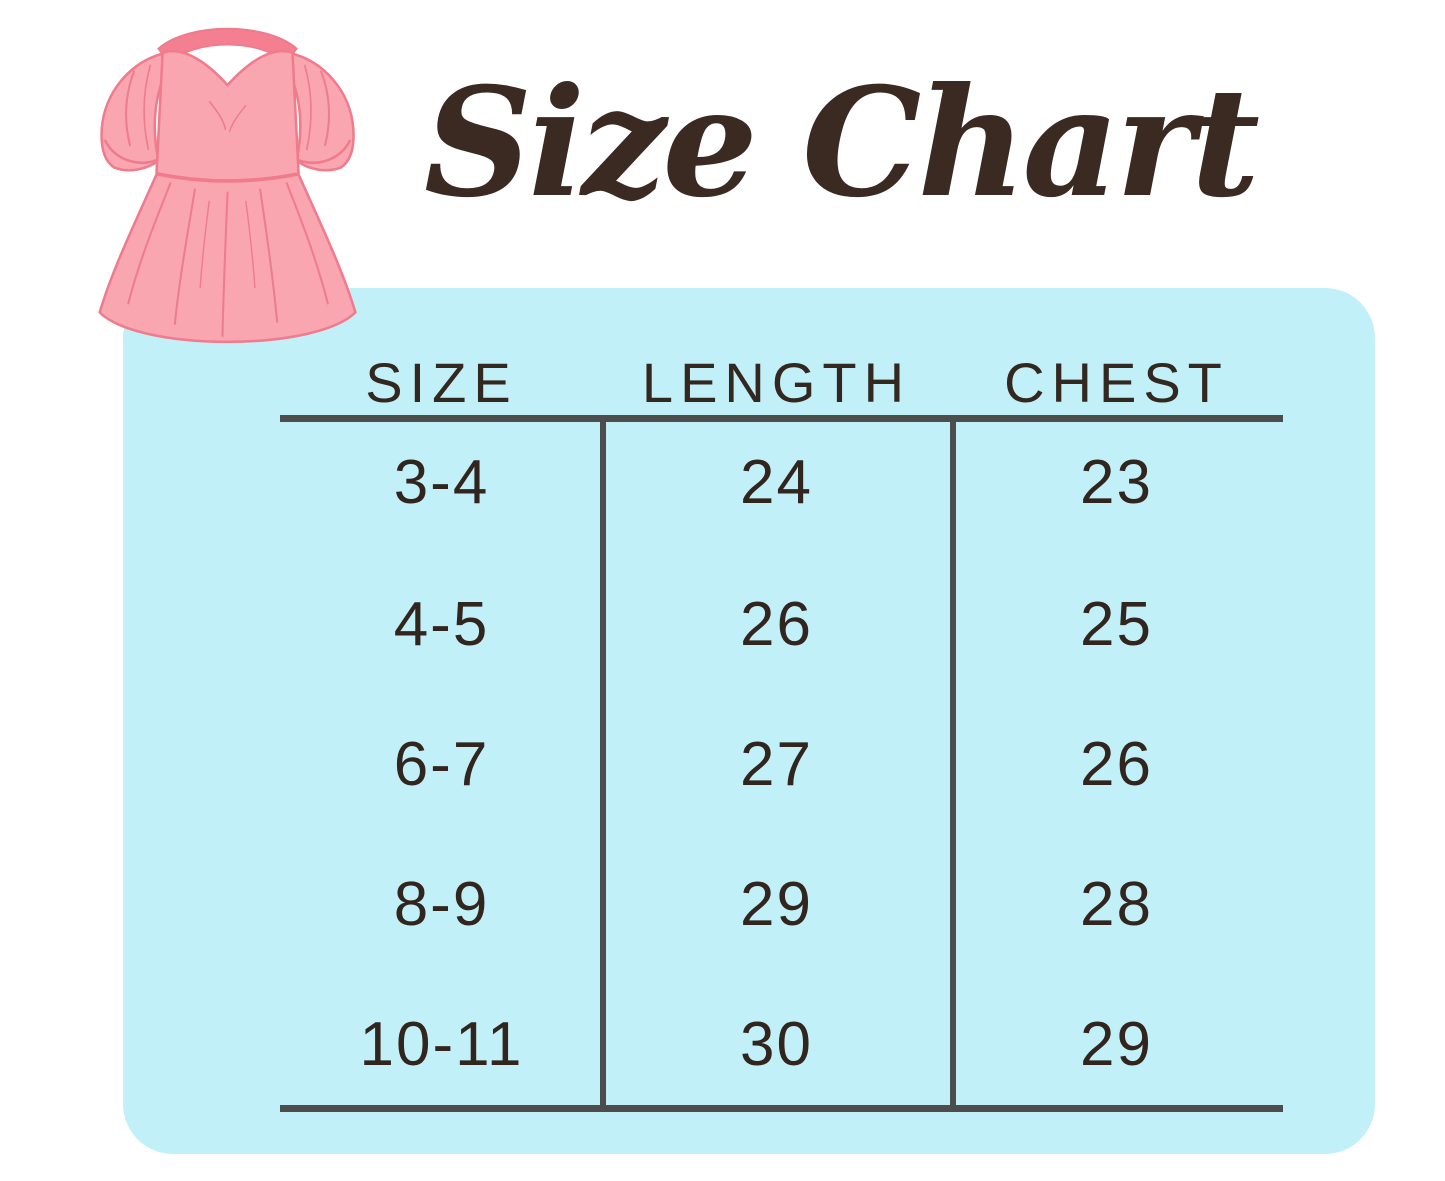 The image size is (1445, 1181). I want to click on column-header-length: LENGTH, so click(776, 382).